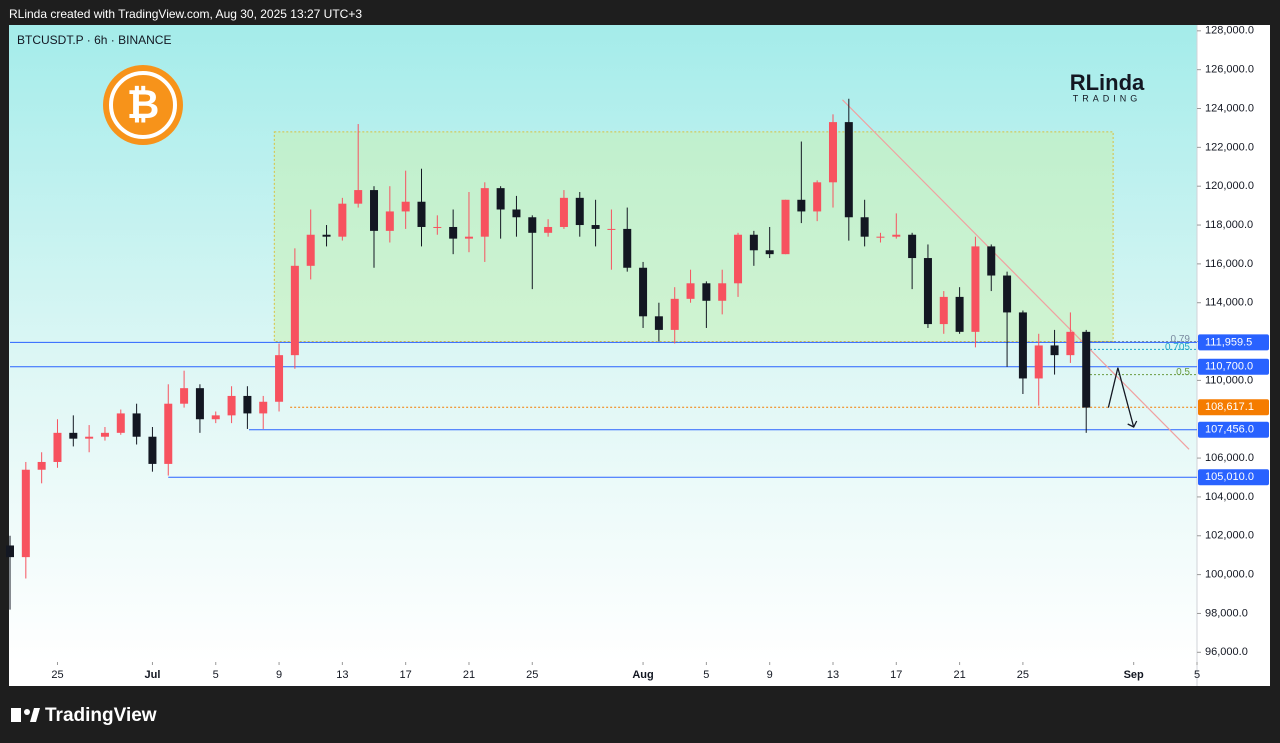 The image size is (1280, 743). Describe the element at coordinates (101, 715) in the screenshot. I see `footer-brand: TradingView` at that location.